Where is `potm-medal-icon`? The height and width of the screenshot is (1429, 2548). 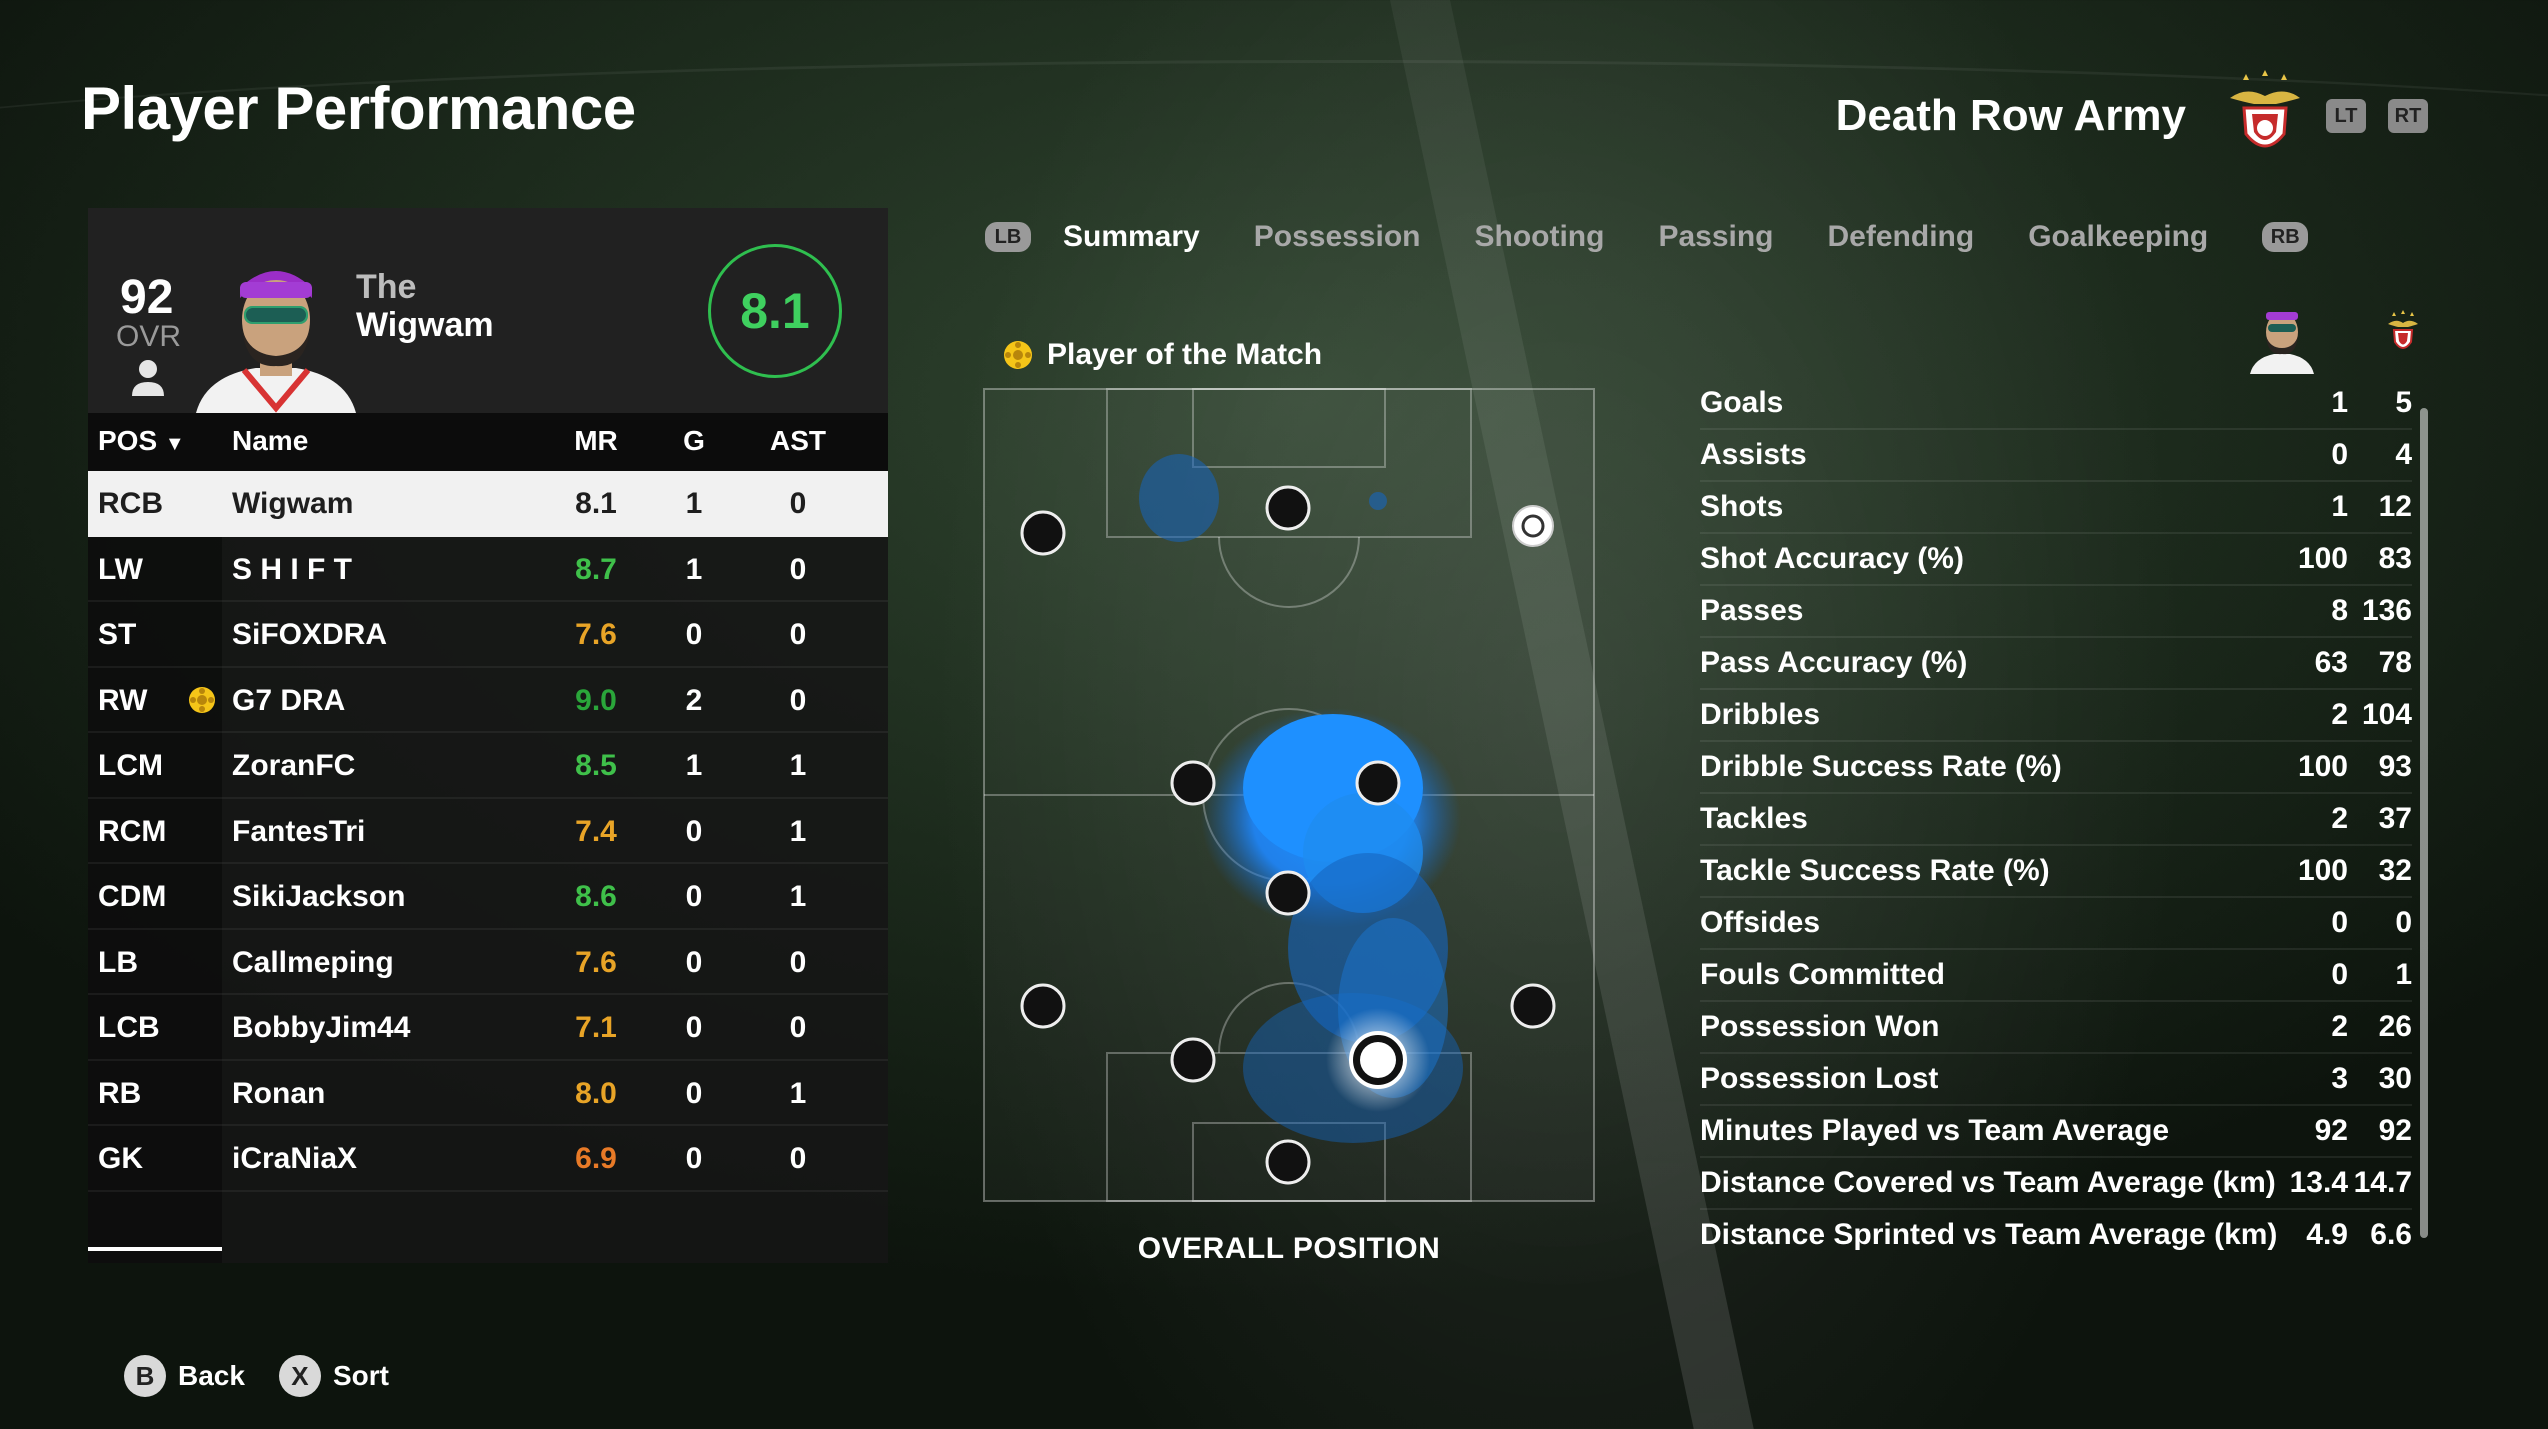
potm-medal-icon is located at coordinates (1018, 355).